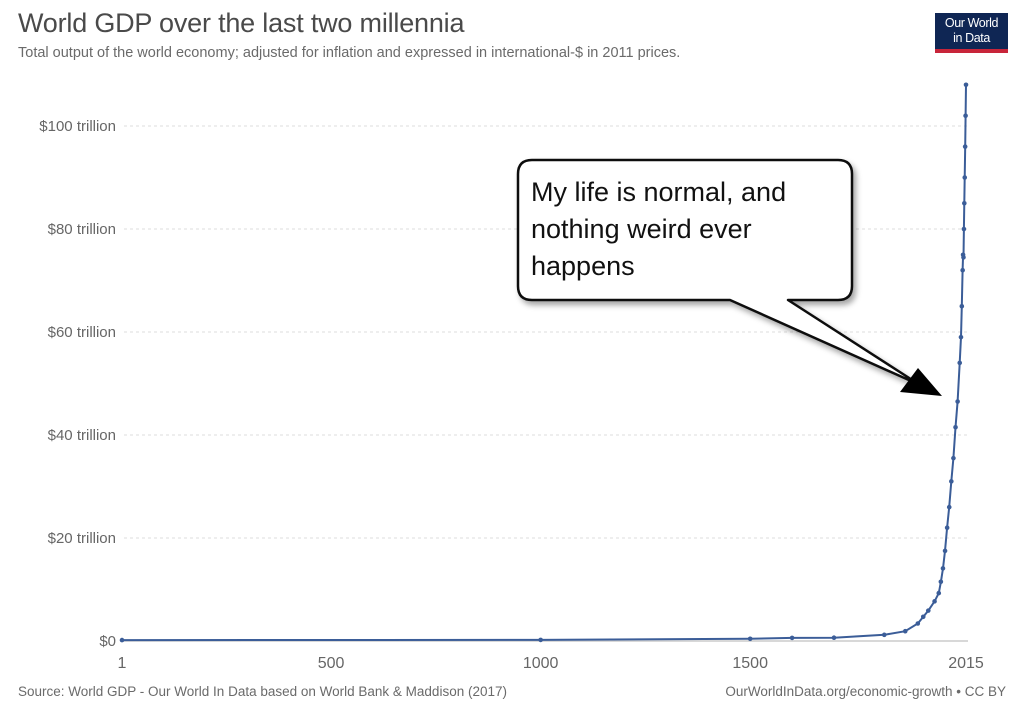  What do you see at coordinates (541, 663) in the screenshot?
I see `x-tick-label: 1000` at bounding box center [541, 663].